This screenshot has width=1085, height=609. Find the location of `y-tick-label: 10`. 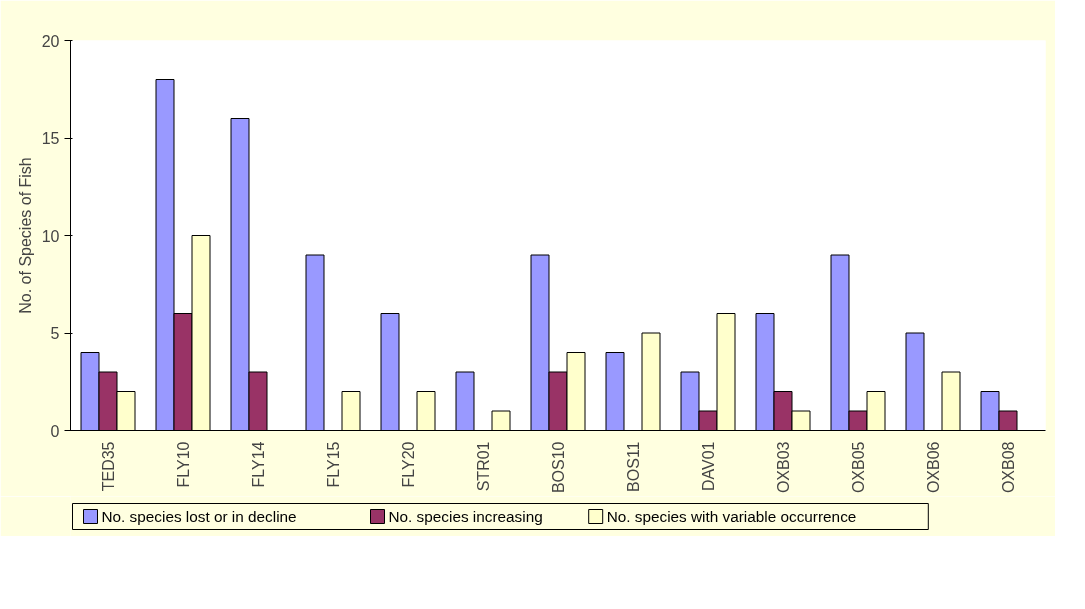

y-tick-label: 10 is located at coordinates (50, 236).